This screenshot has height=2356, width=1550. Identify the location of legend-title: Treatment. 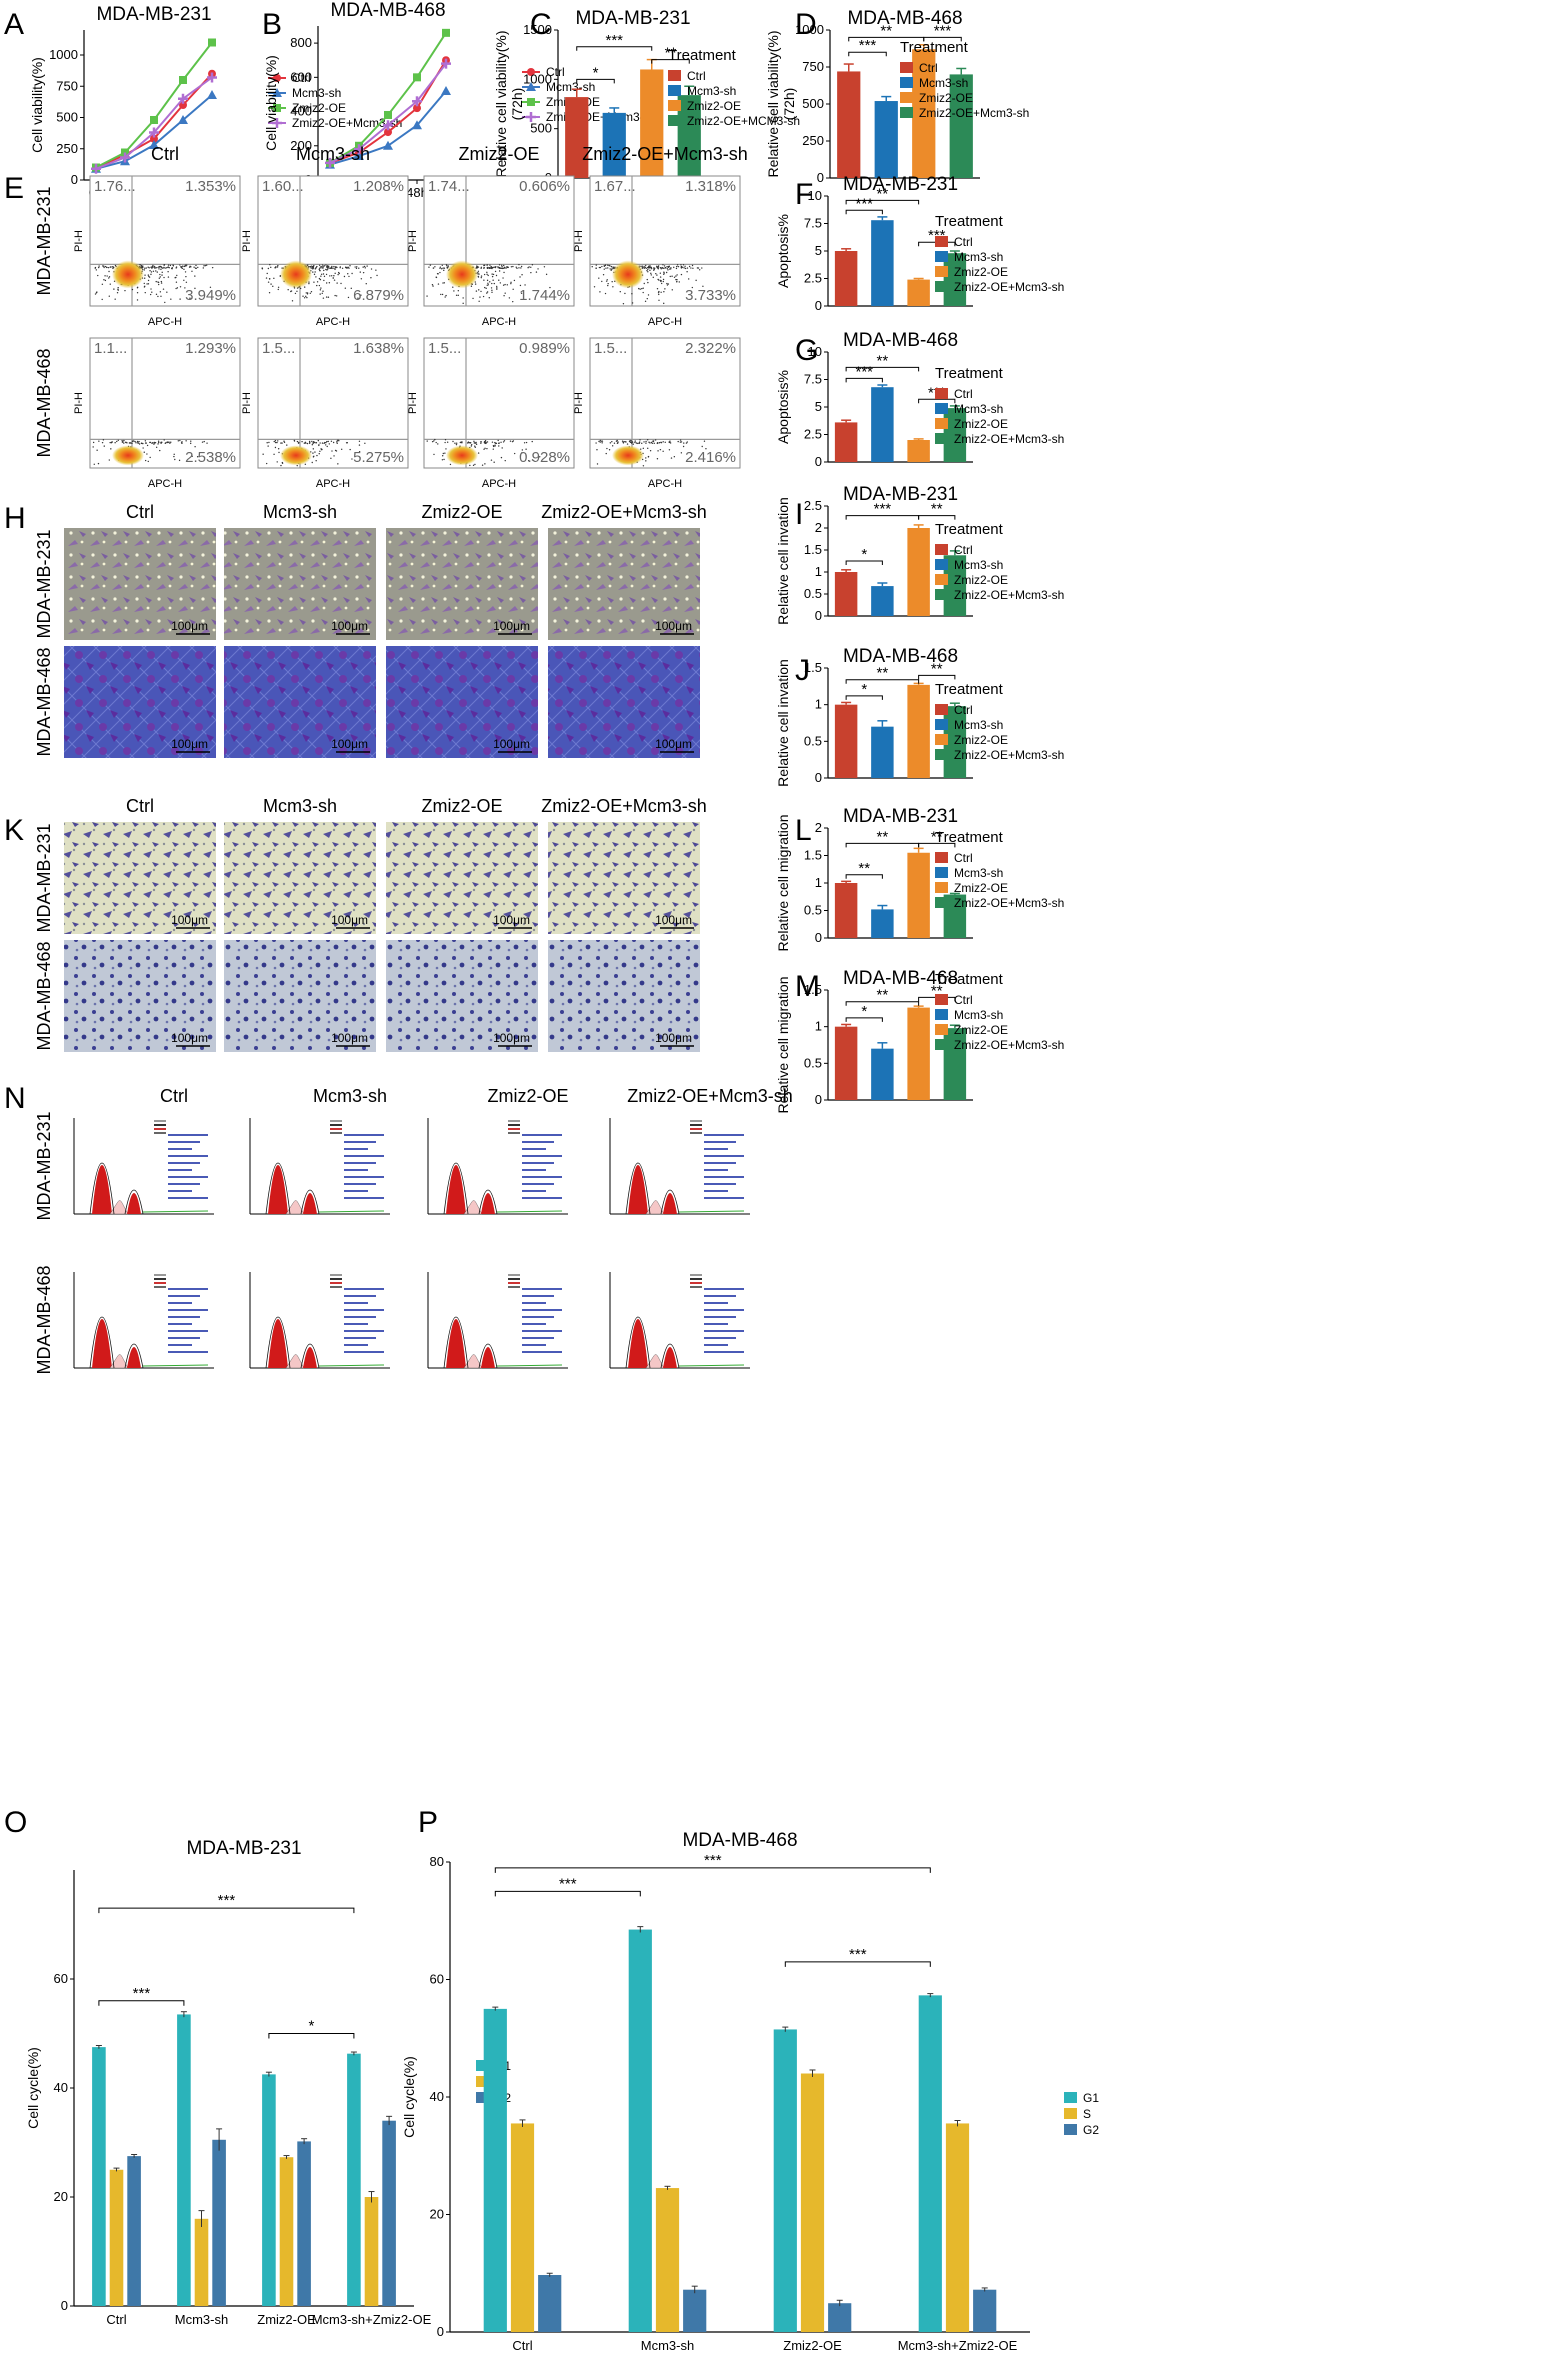
(969, 837).